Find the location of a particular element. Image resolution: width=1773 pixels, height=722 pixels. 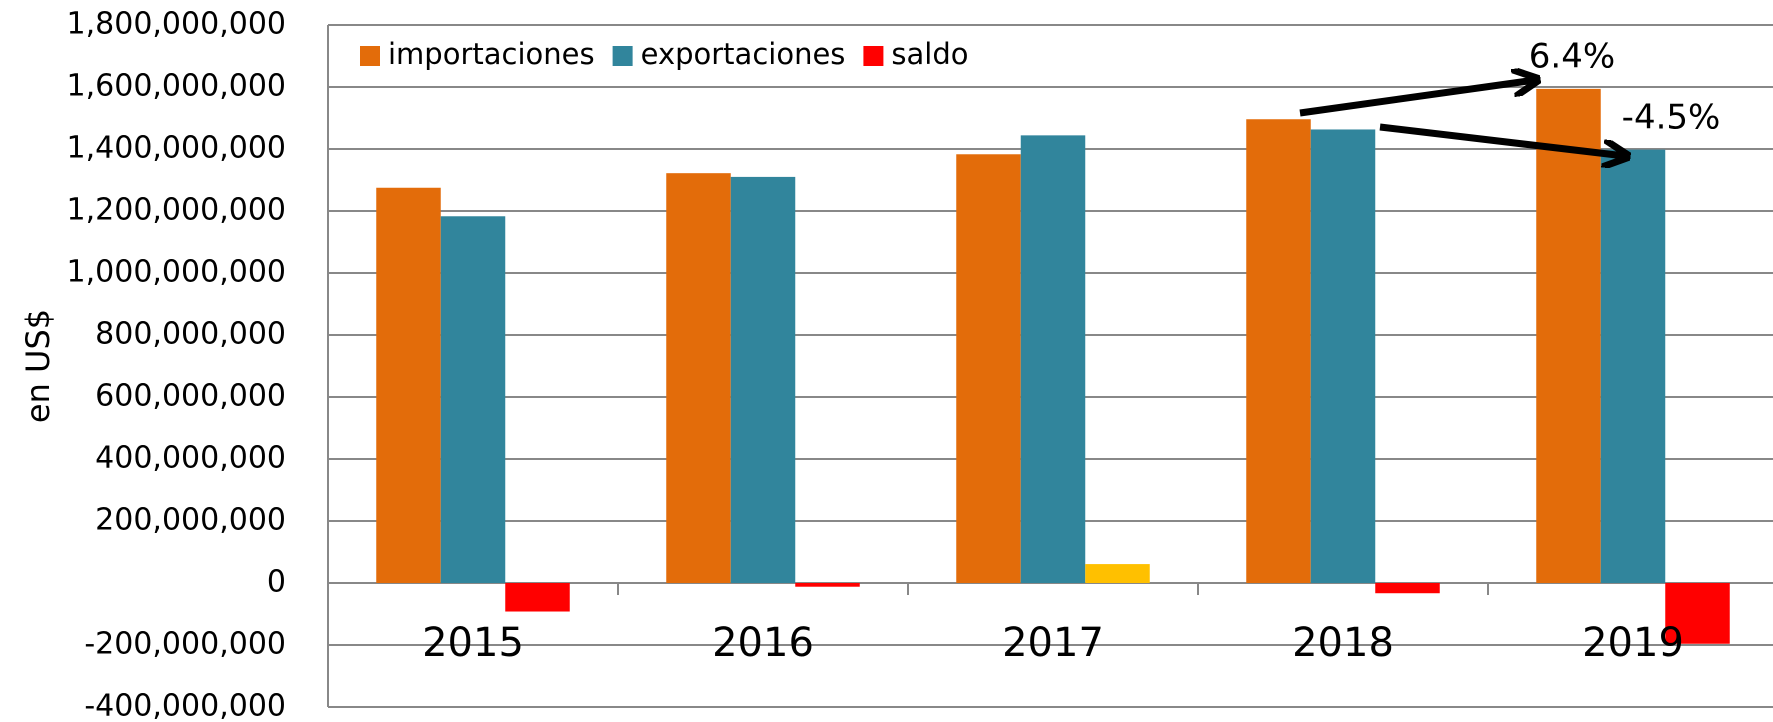

legend-label: exportaciones is located at coordinates (743, 54).